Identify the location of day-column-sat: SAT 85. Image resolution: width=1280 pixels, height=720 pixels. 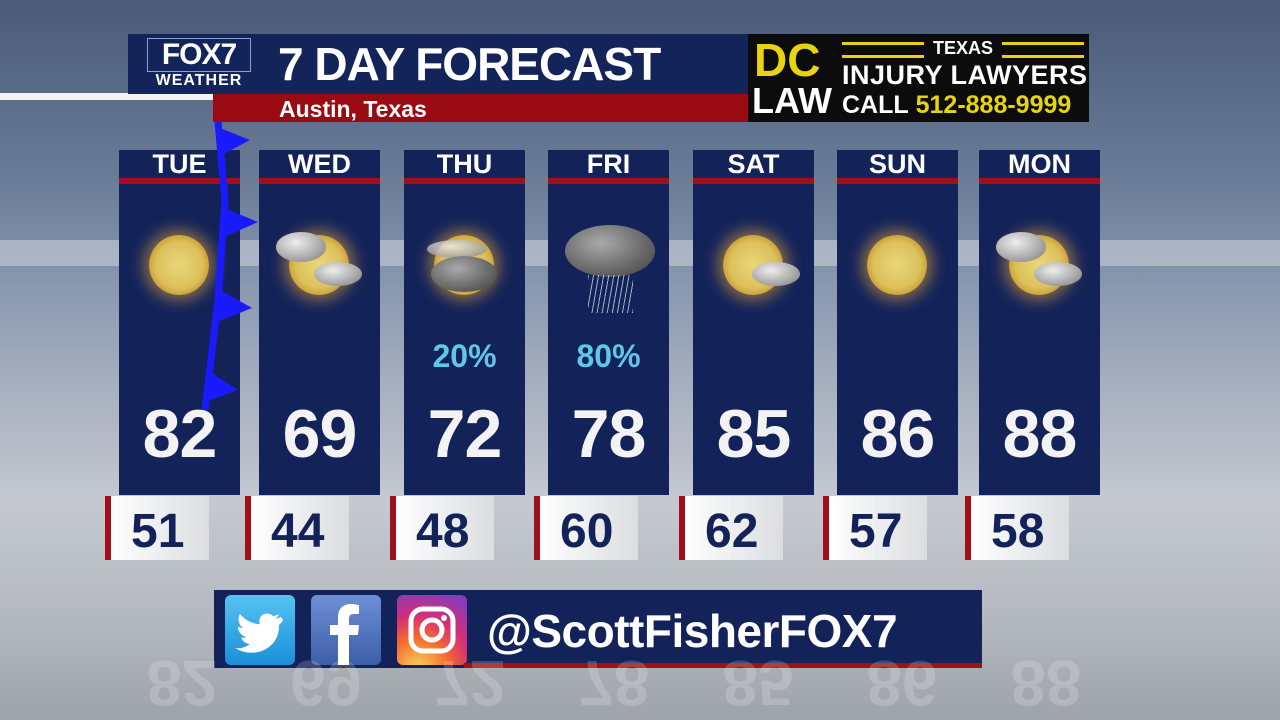
(753, 322).